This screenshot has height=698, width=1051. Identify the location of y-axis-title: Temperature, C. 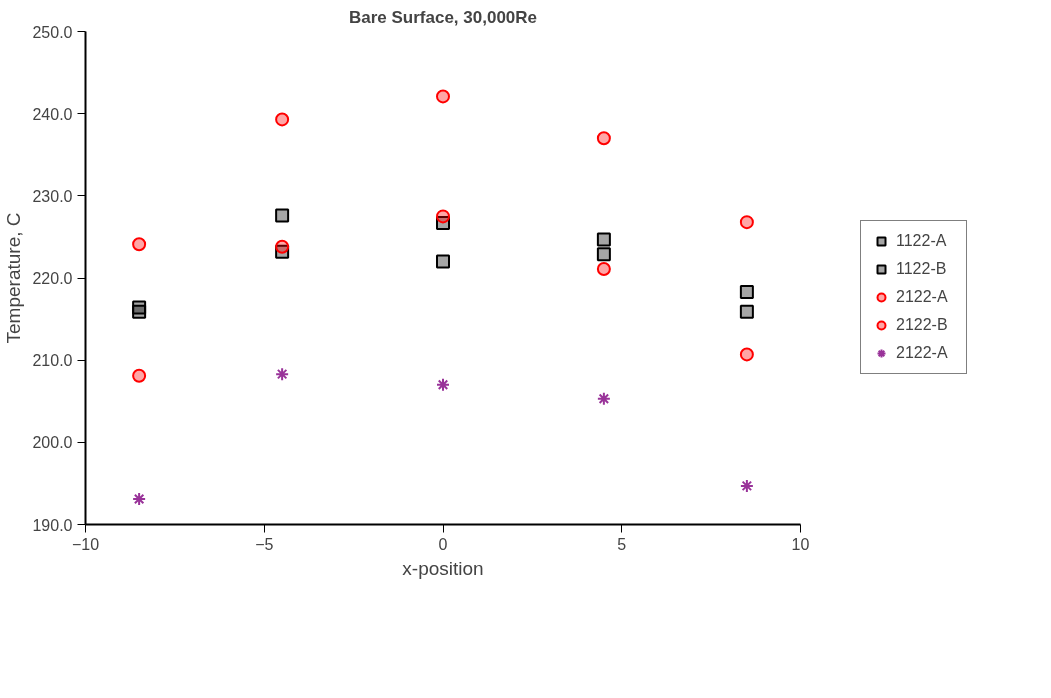
(14, 278).